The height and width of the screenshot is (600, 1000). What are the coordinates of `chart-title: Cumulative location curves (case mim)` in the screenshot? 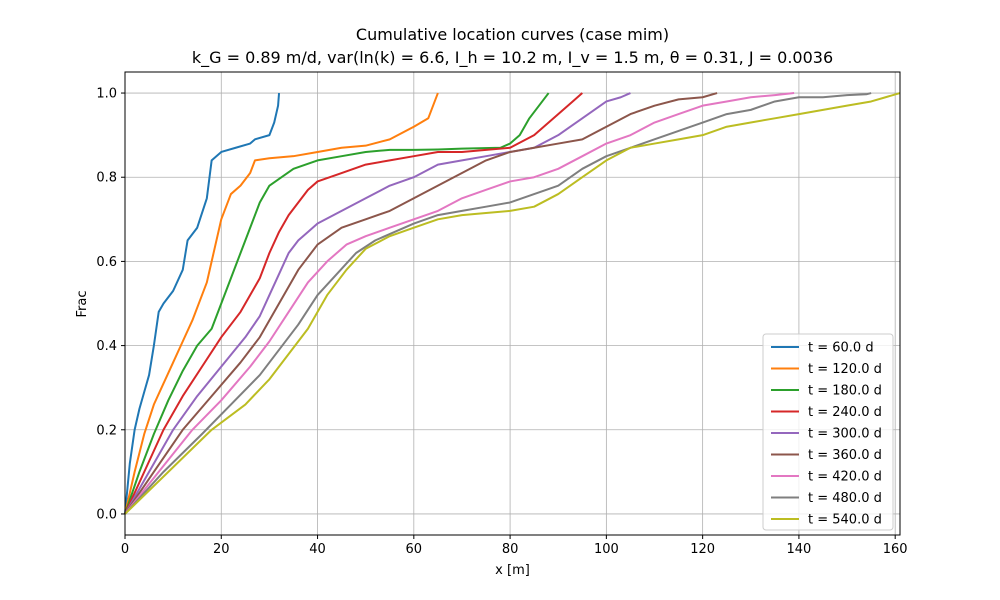 It's located at (512, 34).